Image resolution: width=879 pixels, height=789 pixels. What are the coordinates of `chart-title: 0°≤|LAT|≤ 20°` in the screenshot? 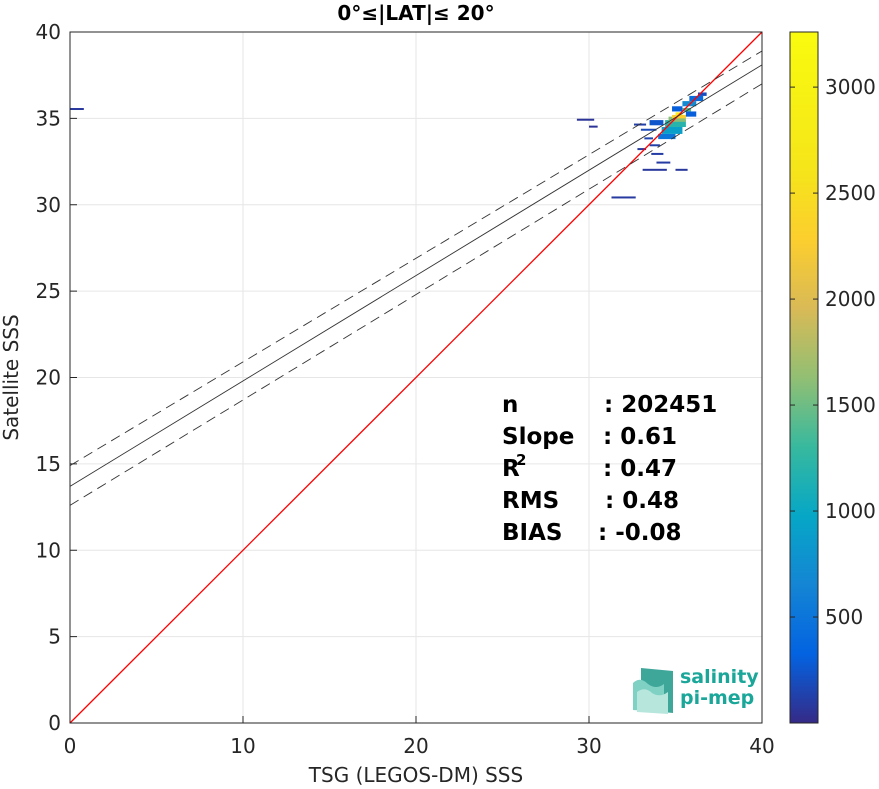 It's located at (415, 13).